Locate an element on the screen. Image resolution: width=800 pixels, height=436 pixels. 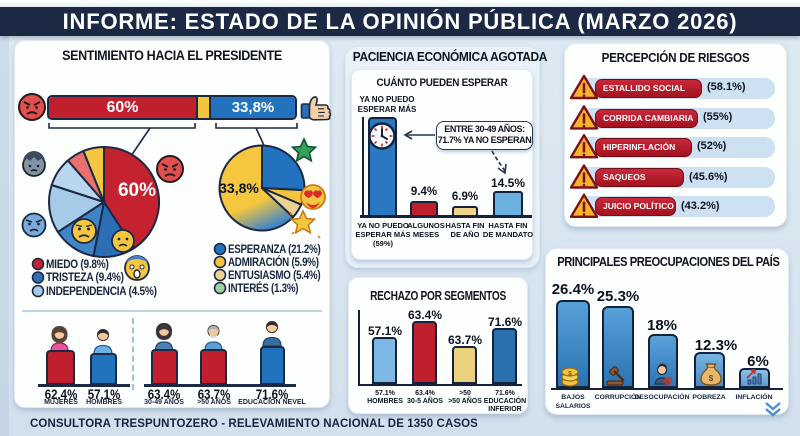
svg-text: 33,8% is located at coordinates (239, 188).